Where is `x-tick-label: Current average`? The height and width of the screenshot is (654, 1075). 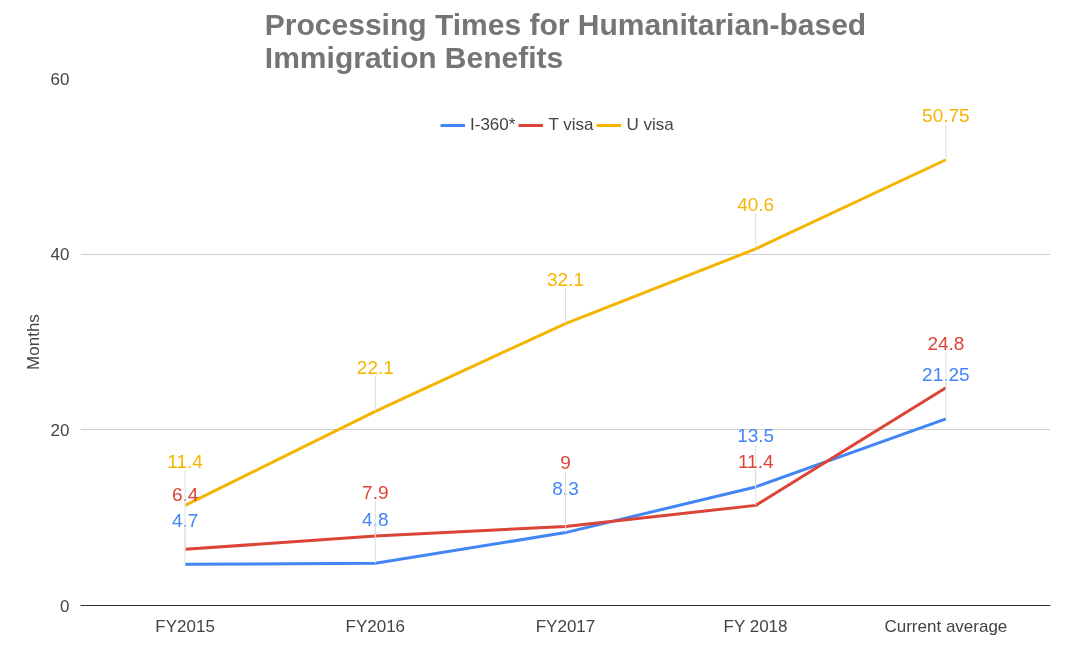 x-tick-label: Current average is located at coordinates (946, 626).